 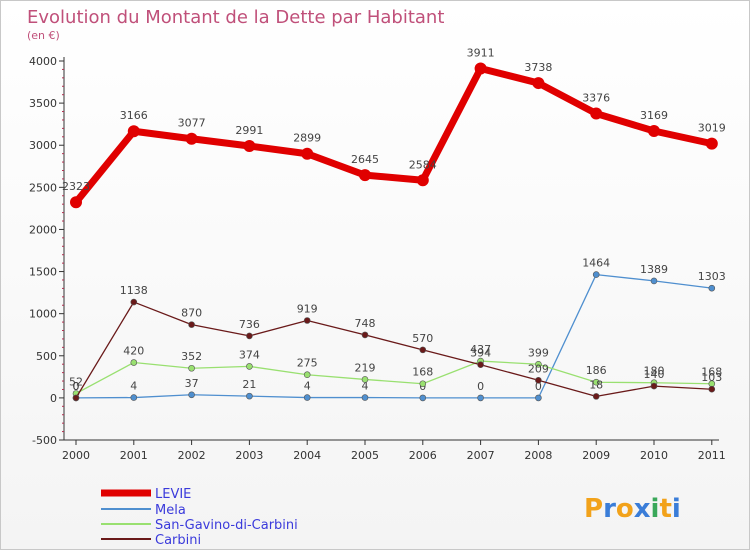 I want to click on data-label: 3077, so click(x=192, y=123).